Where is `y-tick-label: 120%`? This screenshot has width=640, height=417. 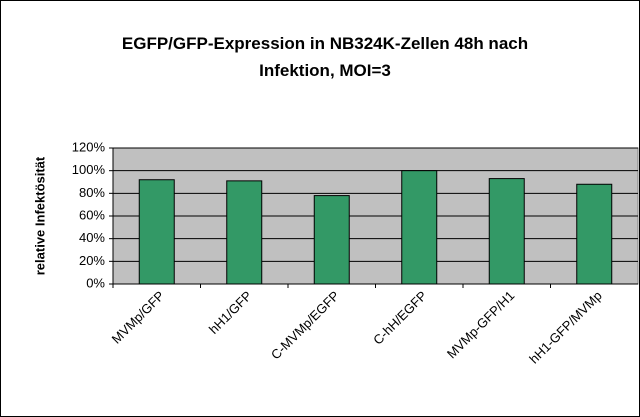 y-tick-label: 120% is located at coordinates (89, 146).